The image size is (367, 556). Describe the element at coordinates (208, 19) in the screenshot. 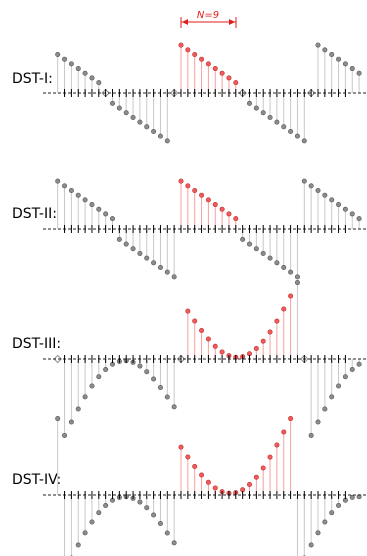

I see `n-annotation: N=9` at that location.